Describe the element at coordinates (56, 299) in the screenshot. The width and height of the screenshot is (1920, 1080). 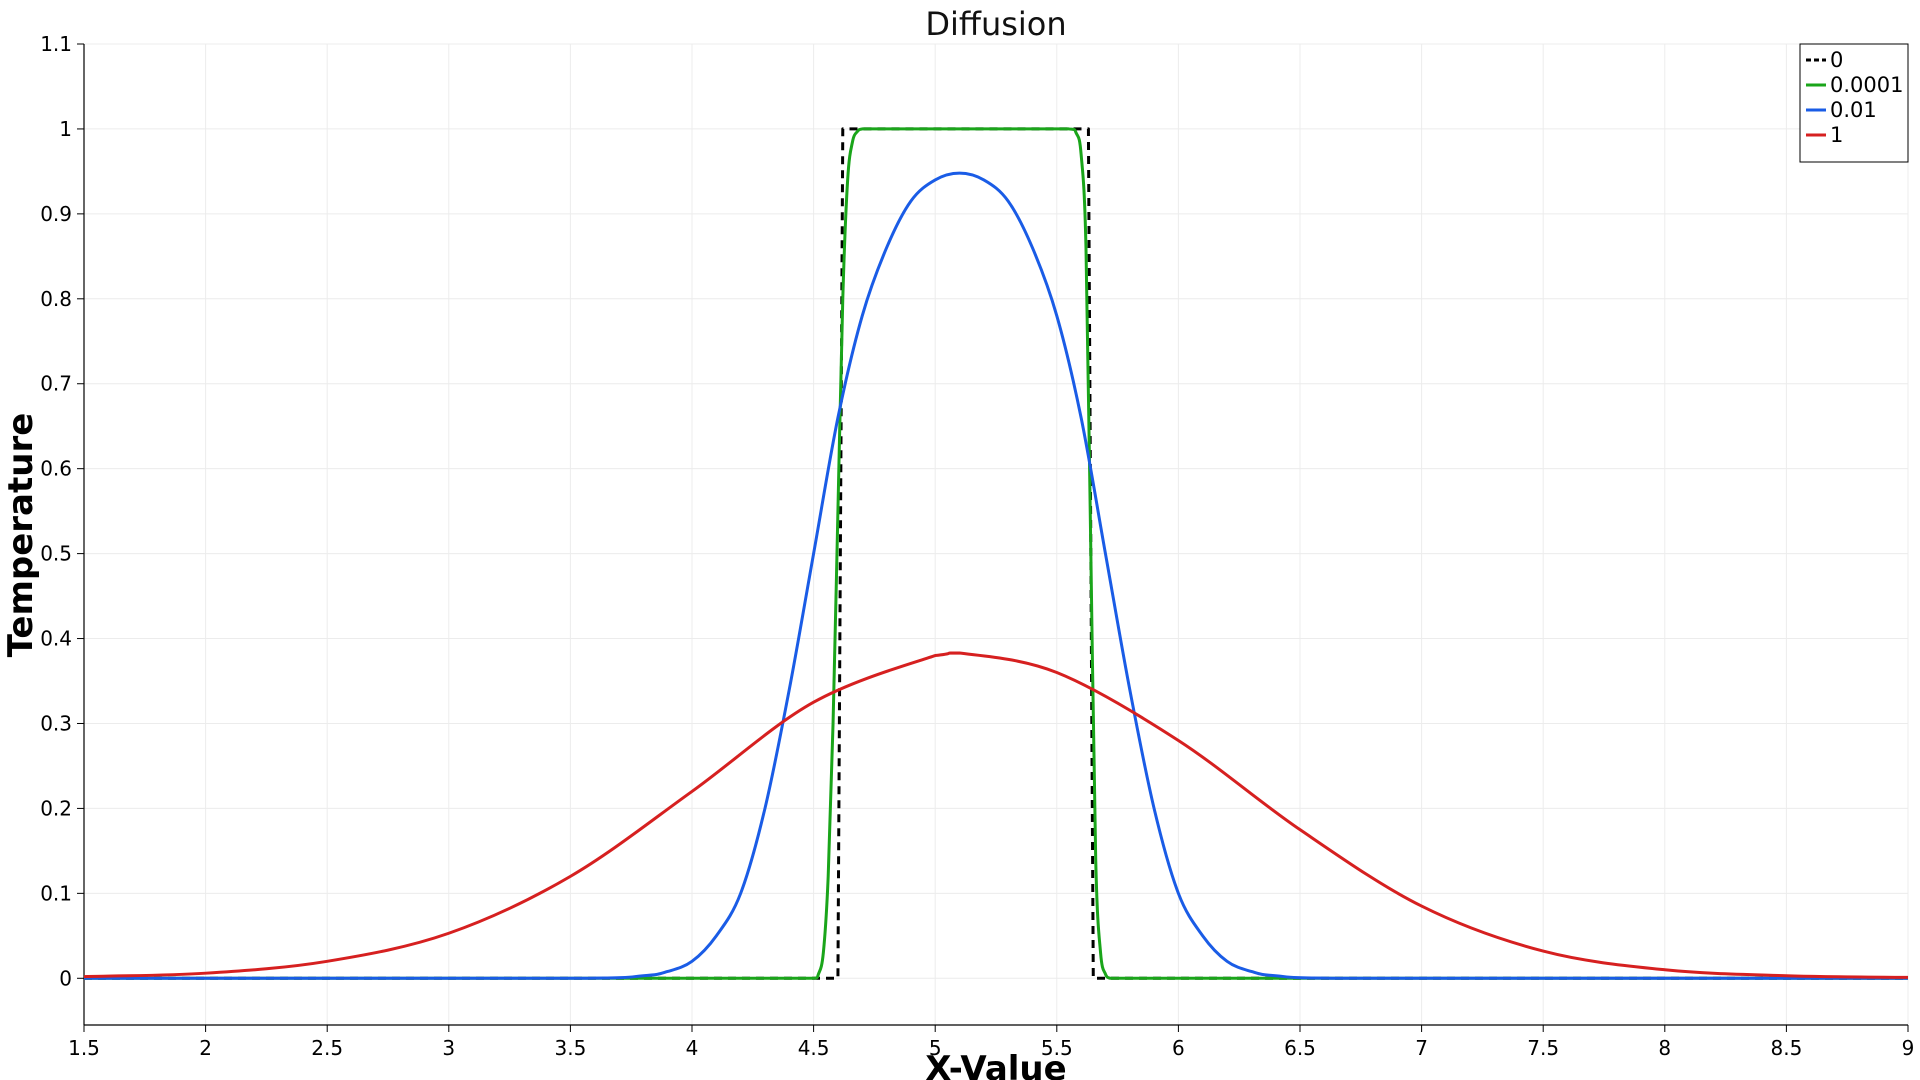
I see `y-tick-label-8: 0.8` at that location.